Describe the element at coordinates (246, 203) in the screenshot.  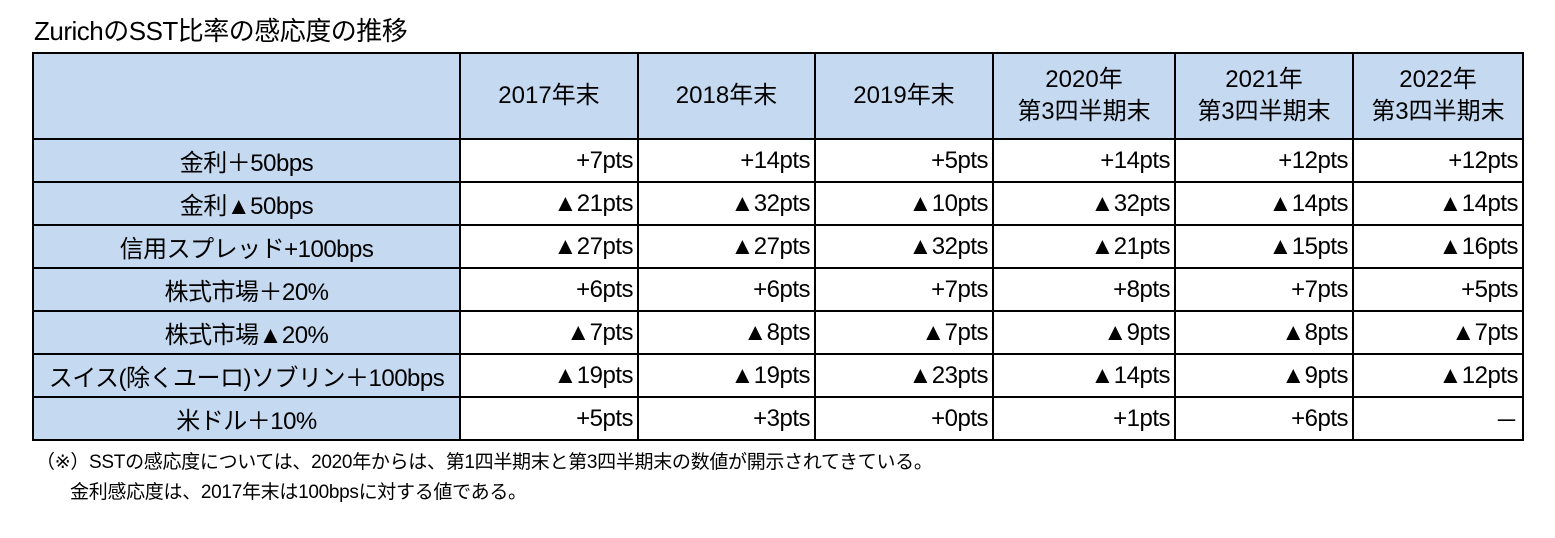
I see `row-label: 金利▲50bps` at that location.